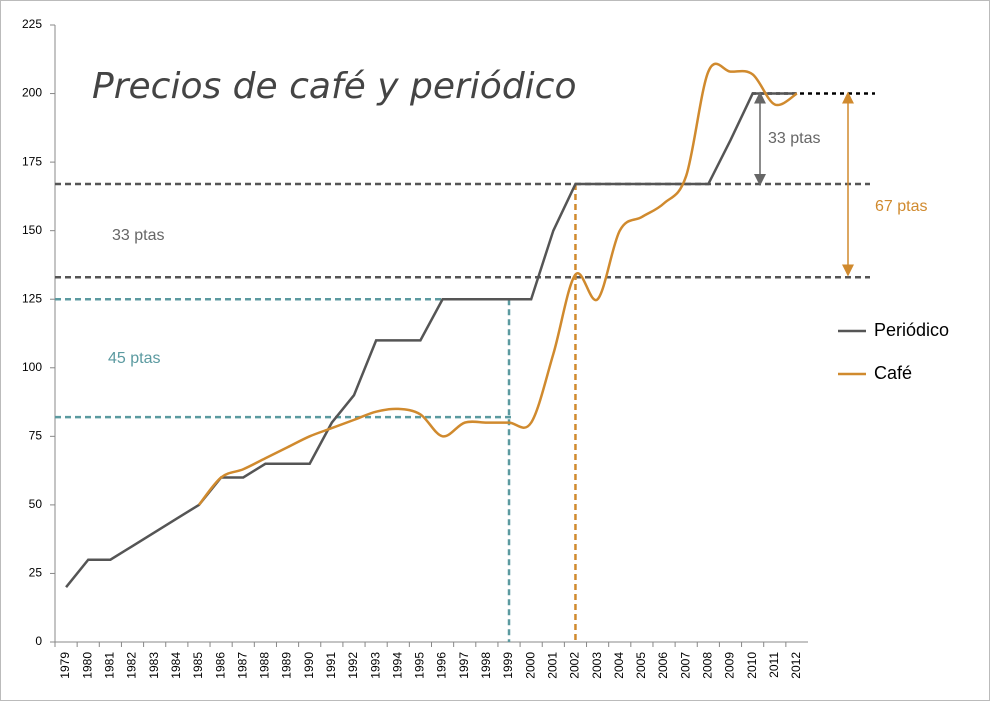 This screenshot has height=701, width=990. What do you see at coordinates (309, 665) in the screenshot?
I see `x-tick-label: 1990` at bounding box center [309, 665].